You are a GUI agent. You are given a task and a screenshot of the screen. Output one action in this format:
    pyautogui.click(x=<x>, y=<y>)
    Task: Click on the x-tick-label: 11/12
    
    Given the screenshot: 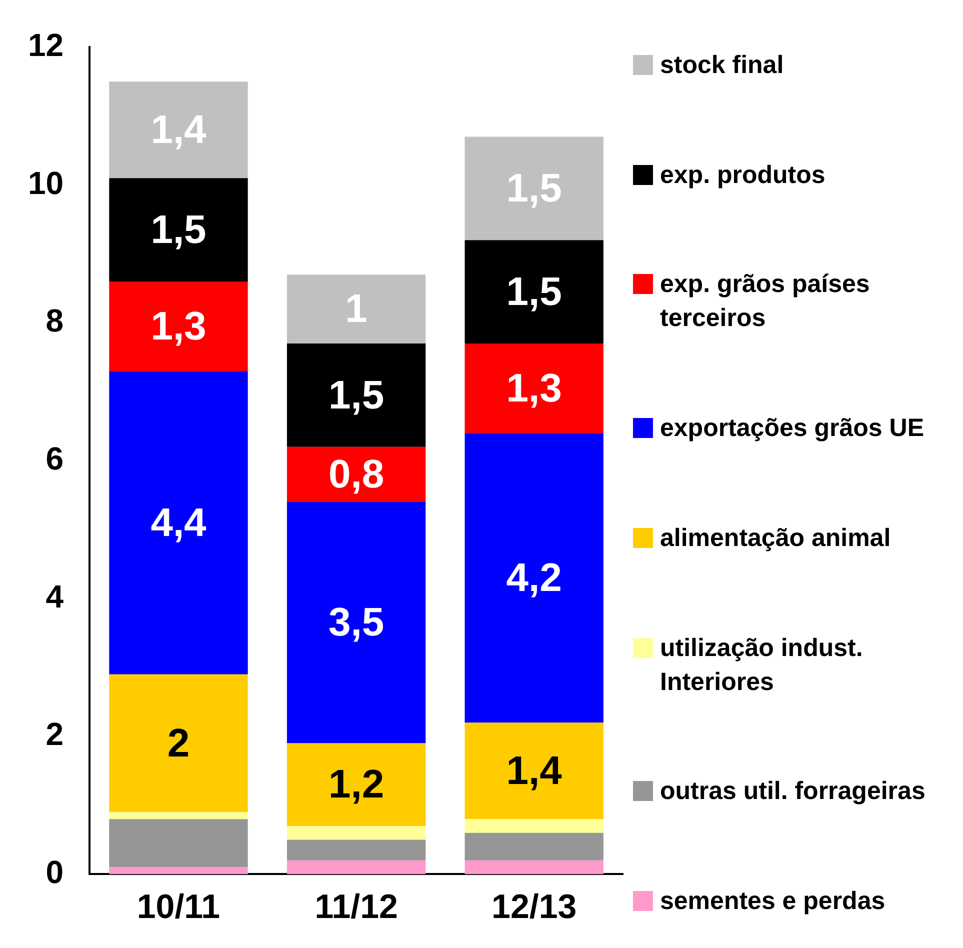 What is the action you would take?
    pyautogui.click(x=356, y=907)
    